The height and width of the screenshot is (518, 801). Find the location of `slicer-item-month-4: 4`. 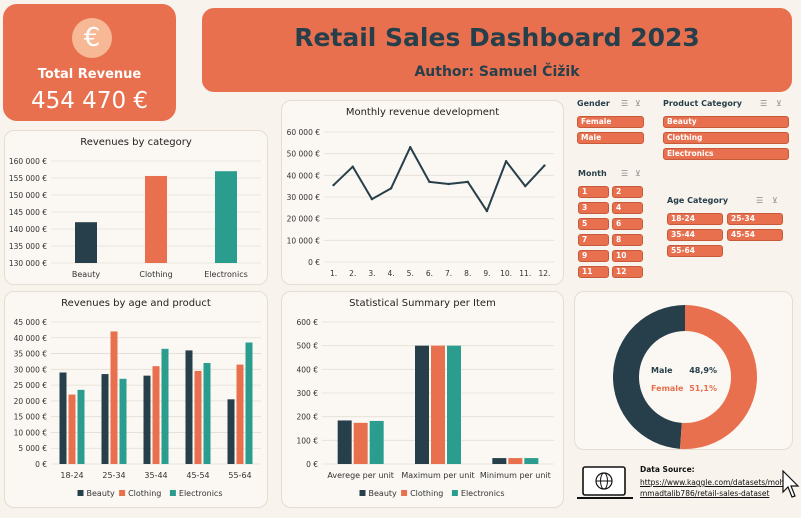

slicer-item-month-4: 4 is located at coordinates (627, 208).